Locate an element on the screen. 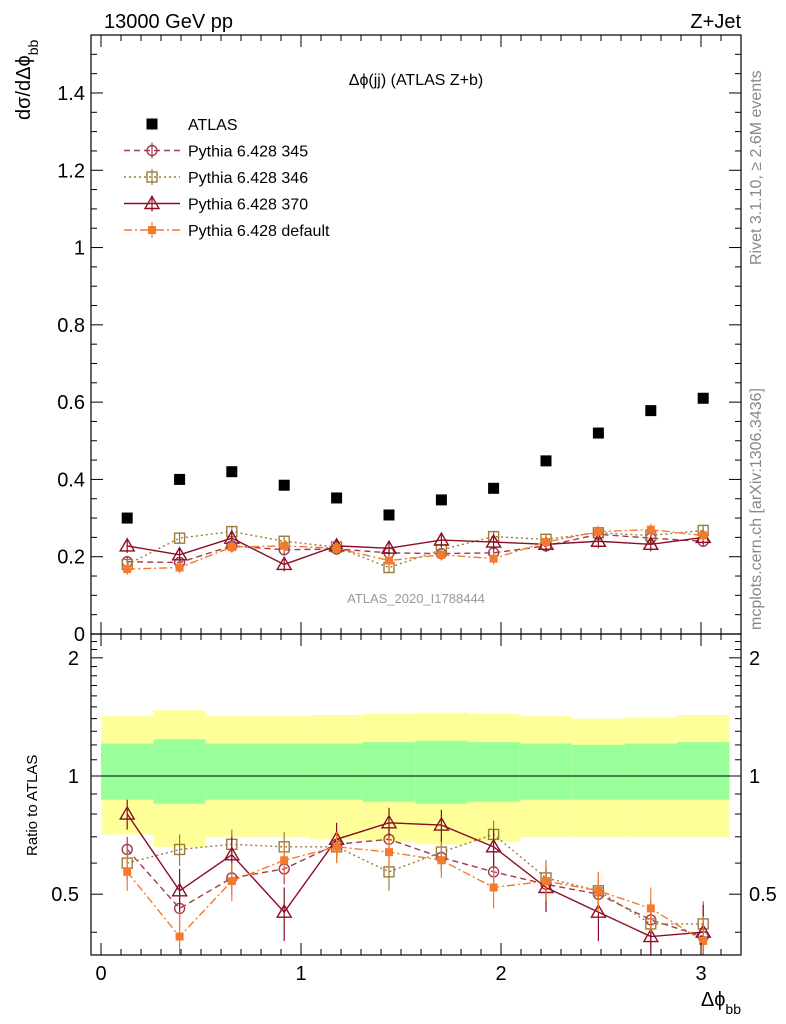  ratio-y-tick-label: 2 is located at coordinates (73, 659).